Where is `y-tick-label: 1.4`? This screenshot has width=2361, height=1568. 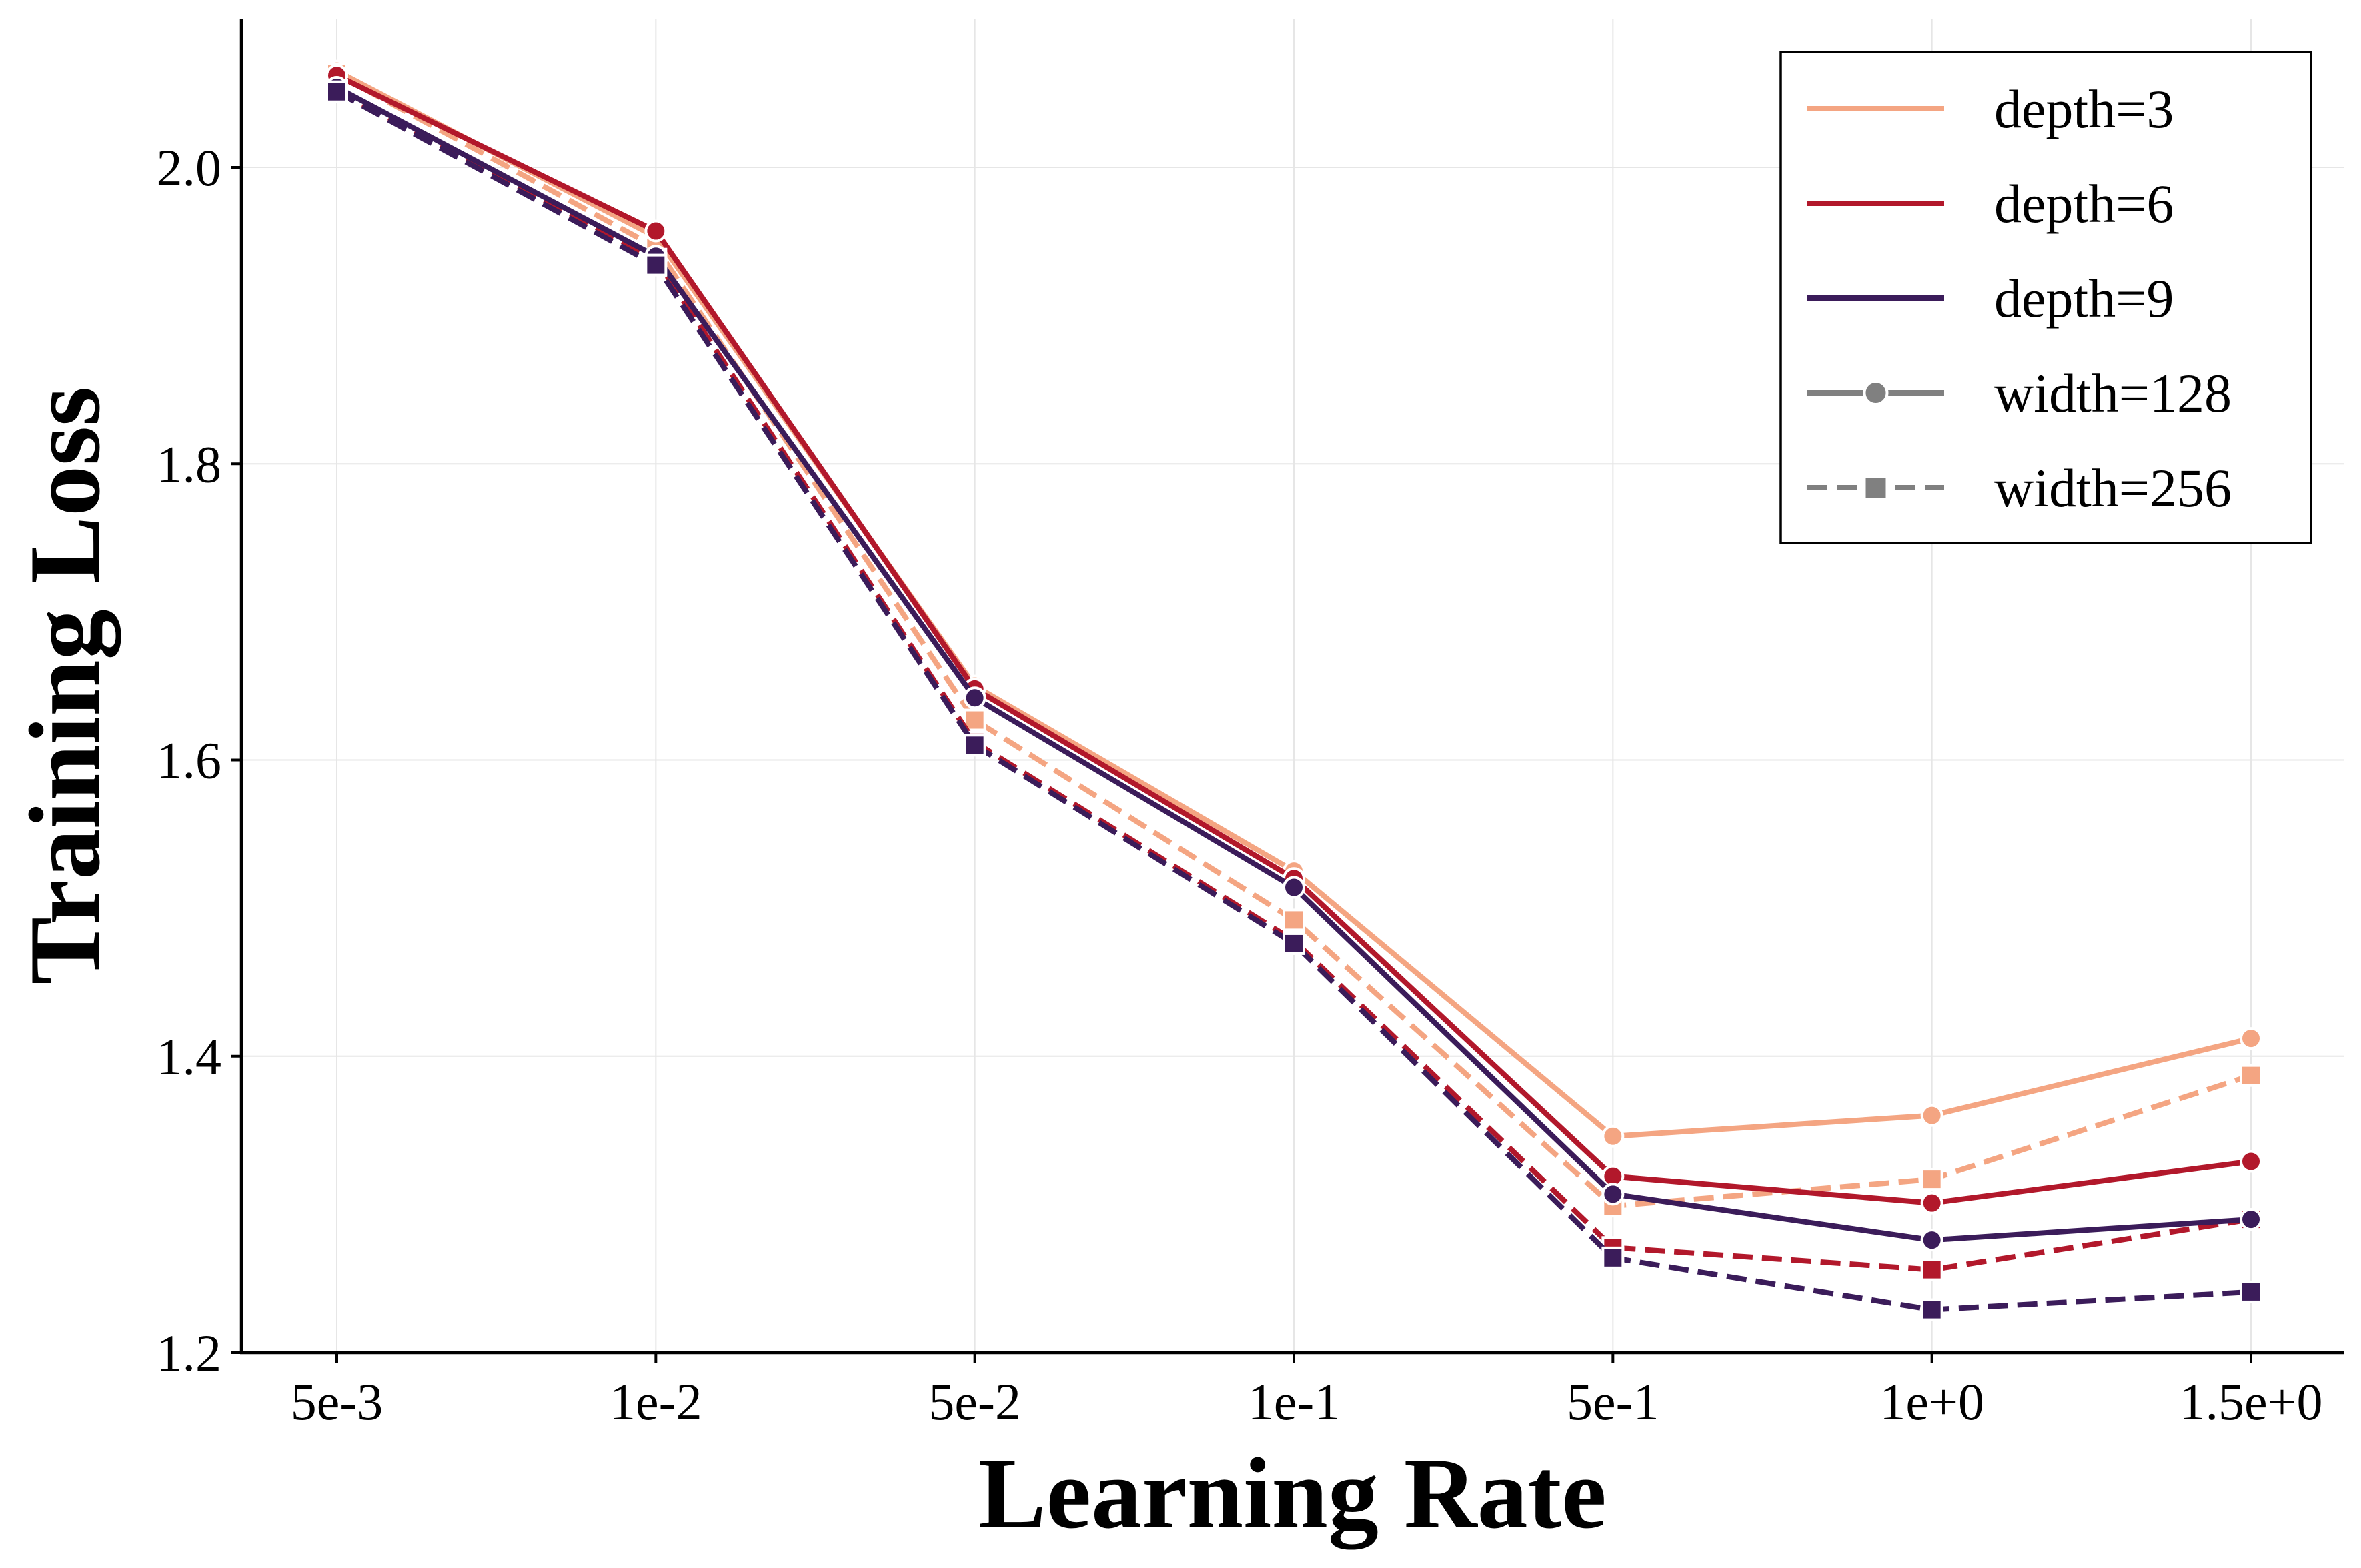
y-tick-label: 1.4 is located at coordinates (189, 1057).